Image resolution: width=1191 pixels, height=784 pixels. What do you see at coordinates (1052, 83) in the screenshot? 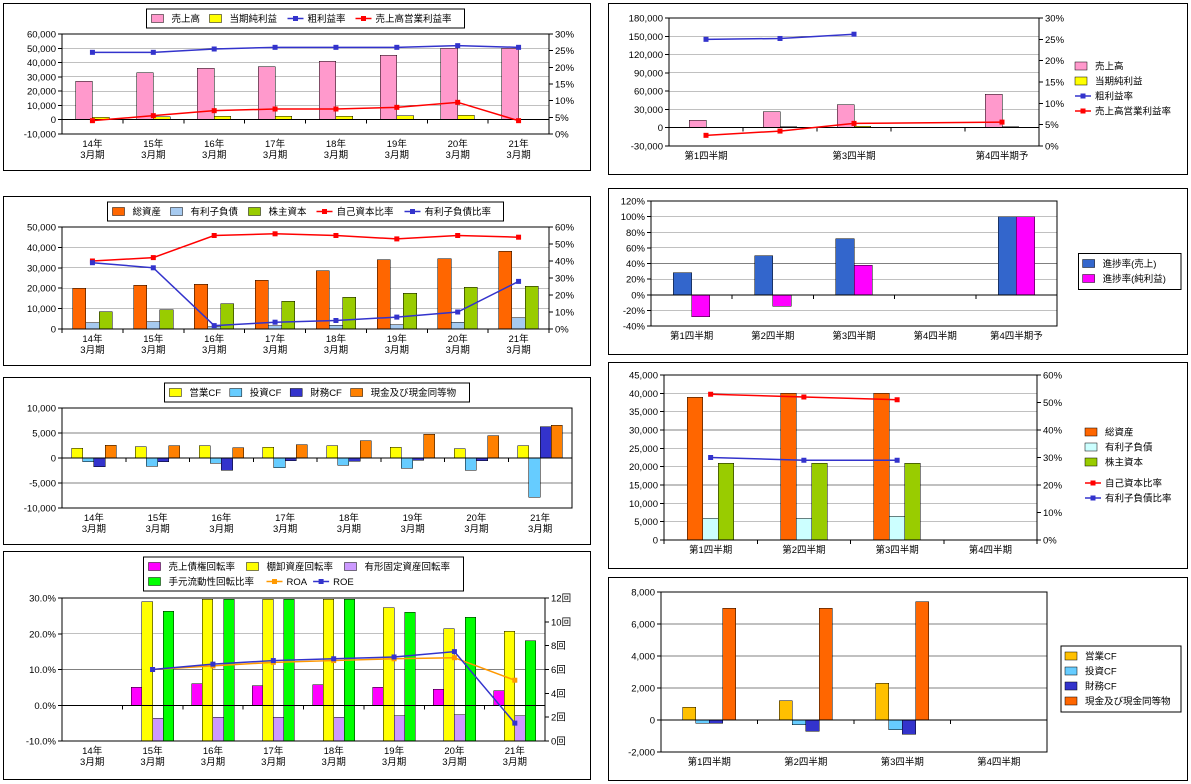
I see `right-axis: 0% 5% 10% 15% 20% 25% 30%` at bounding box center [1052, 83].